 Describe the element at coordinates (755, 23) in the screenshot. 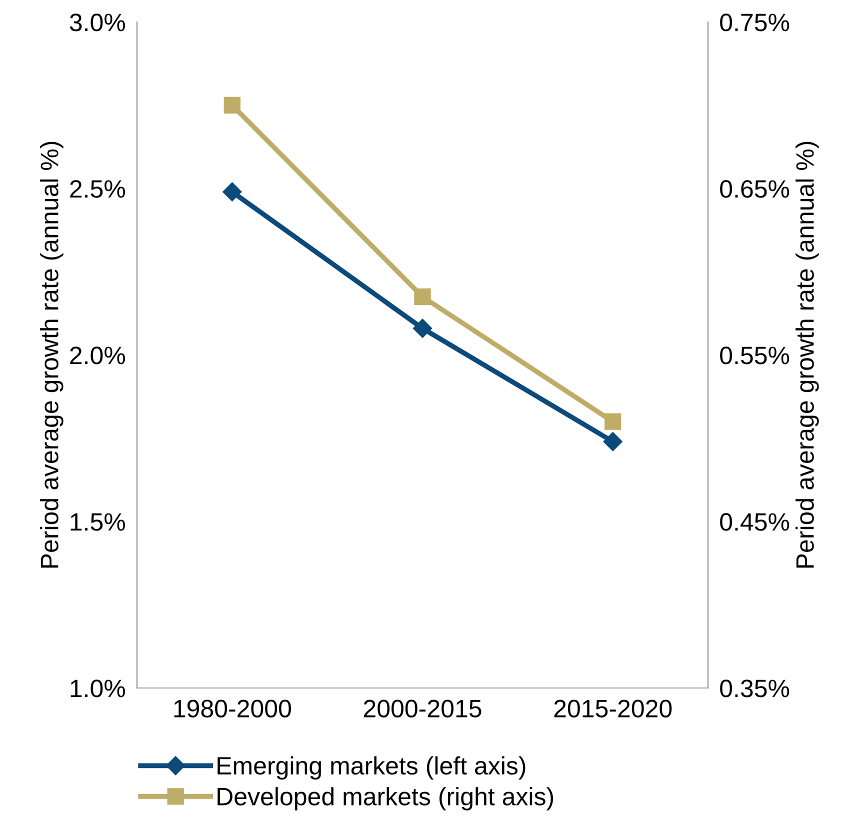

I see `y2-tick-label: 0.75%` at that location.